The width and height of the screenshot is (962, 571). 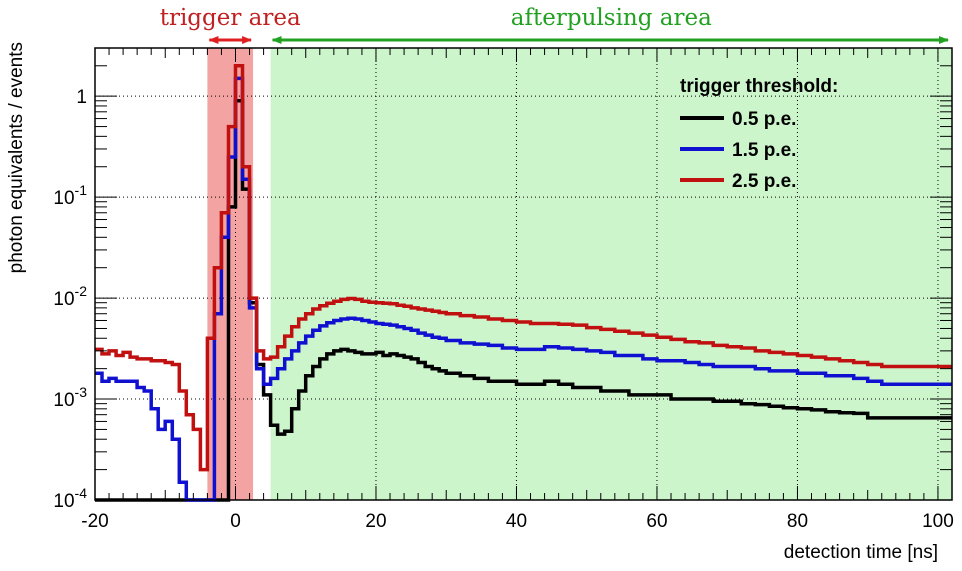 What do you see at coordinates (235, 521) in the screenshot?
I see `x-tick-label-1: 0` at bounding box center [235, 521].